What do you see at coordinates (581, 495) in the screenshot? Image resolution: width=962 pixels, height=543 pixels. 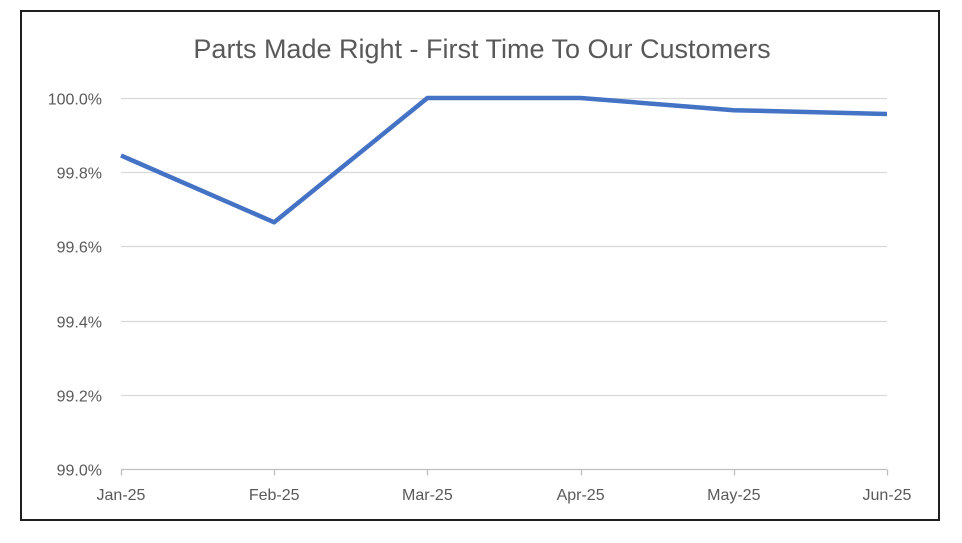 I see `x-tick-label: Apr-25` at bounding box center [581, 495].